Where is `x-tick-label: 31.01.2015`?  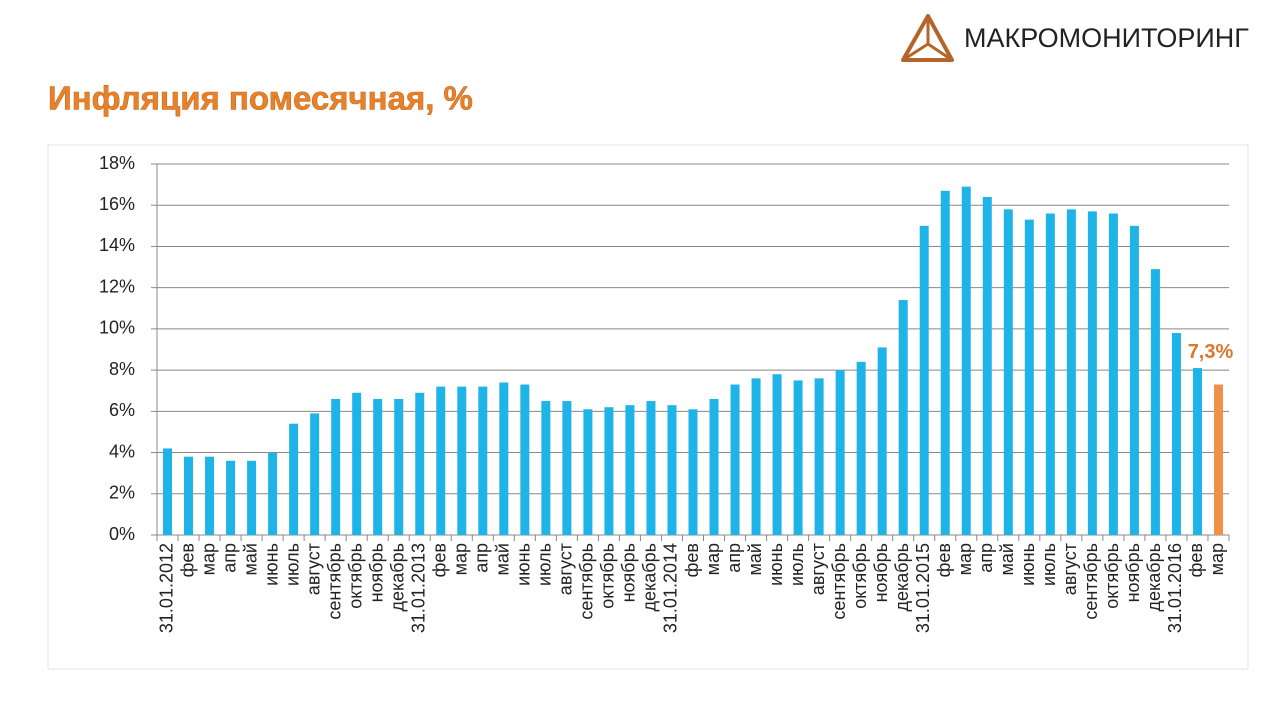
x-tick-label: 31.01.2015 is located at coordinates (923, 588).